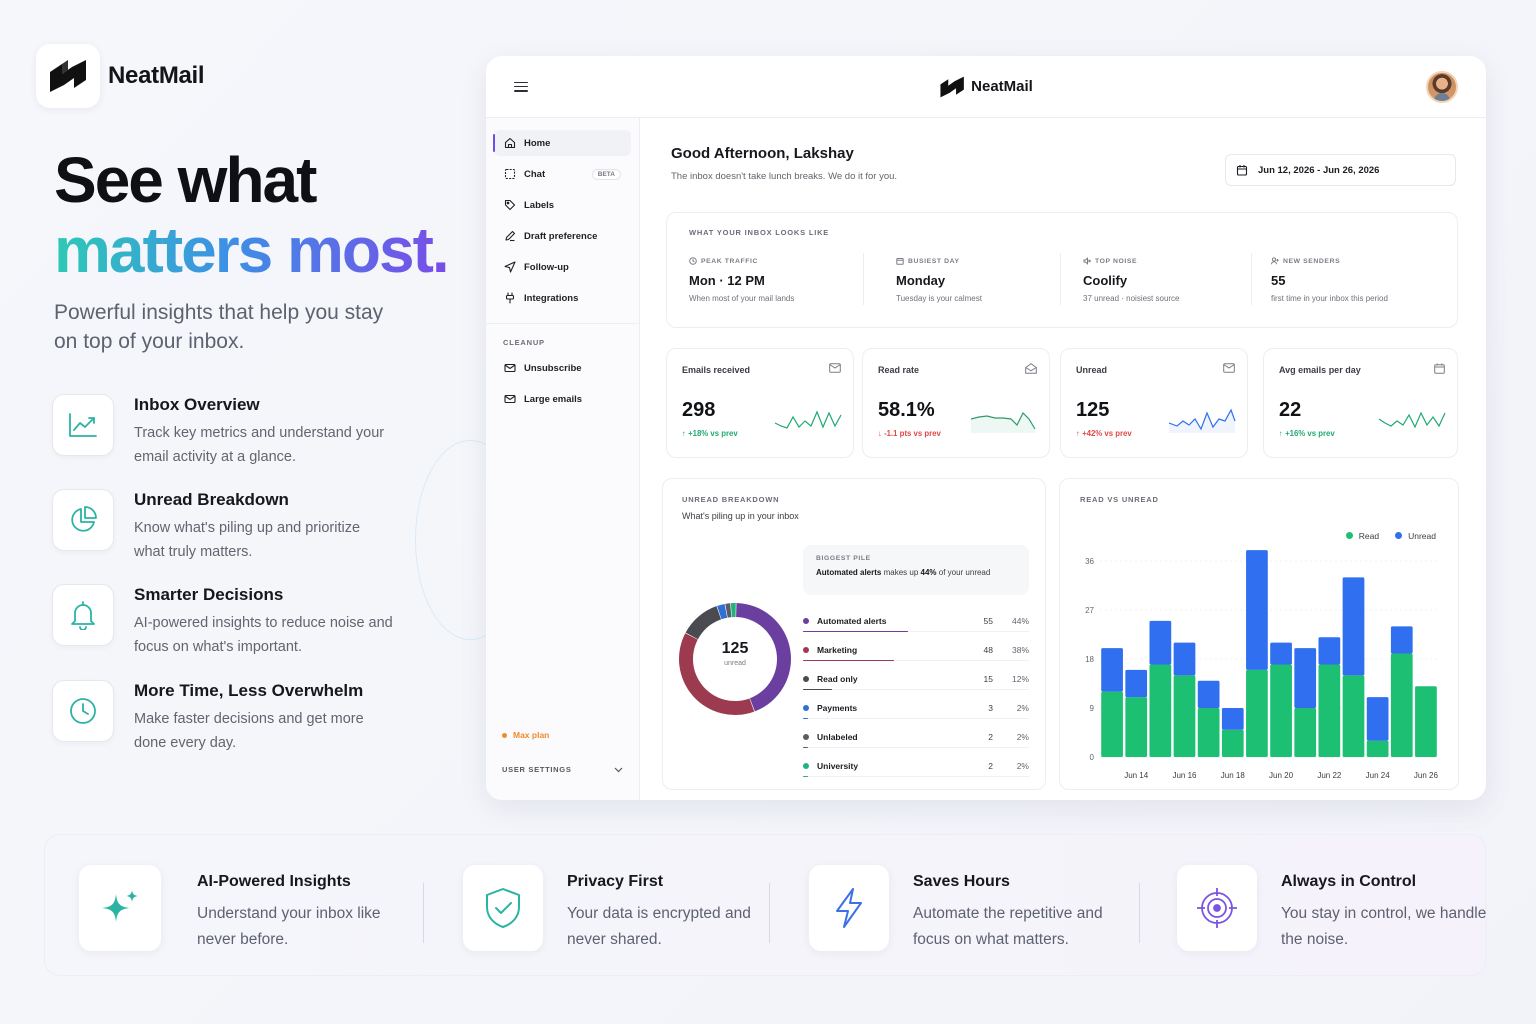 This screenshot has width=1536, height=1024. What do you see at coordinates (521, 86) in the screenshot?
I see `menu-icon` at bounding box center [521, 86].